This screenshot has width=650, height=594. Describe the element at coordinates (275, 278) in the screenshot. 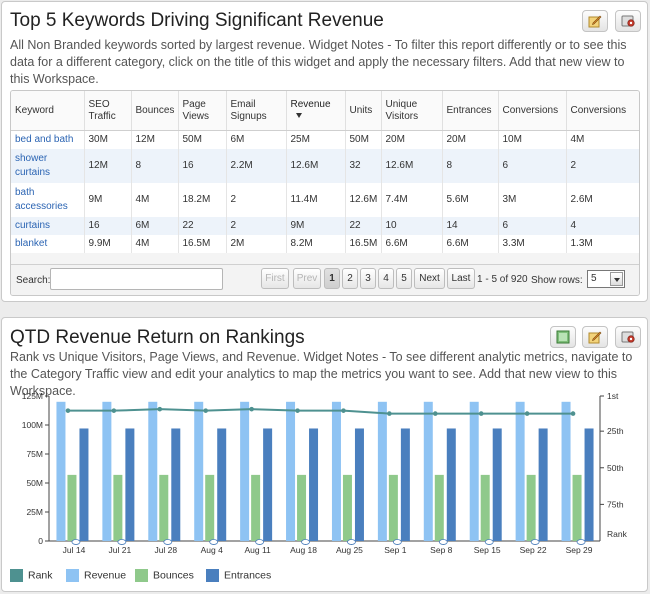

I see `pager-first-button: First` at that location.